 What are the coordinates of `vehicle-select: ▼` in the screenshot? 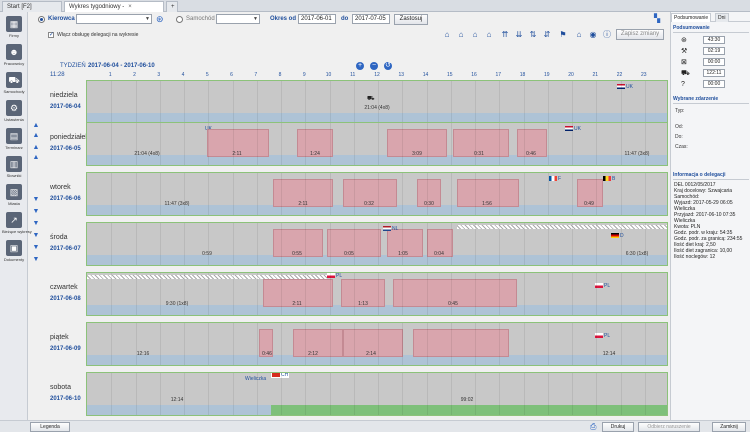 It's located at (238, 19).